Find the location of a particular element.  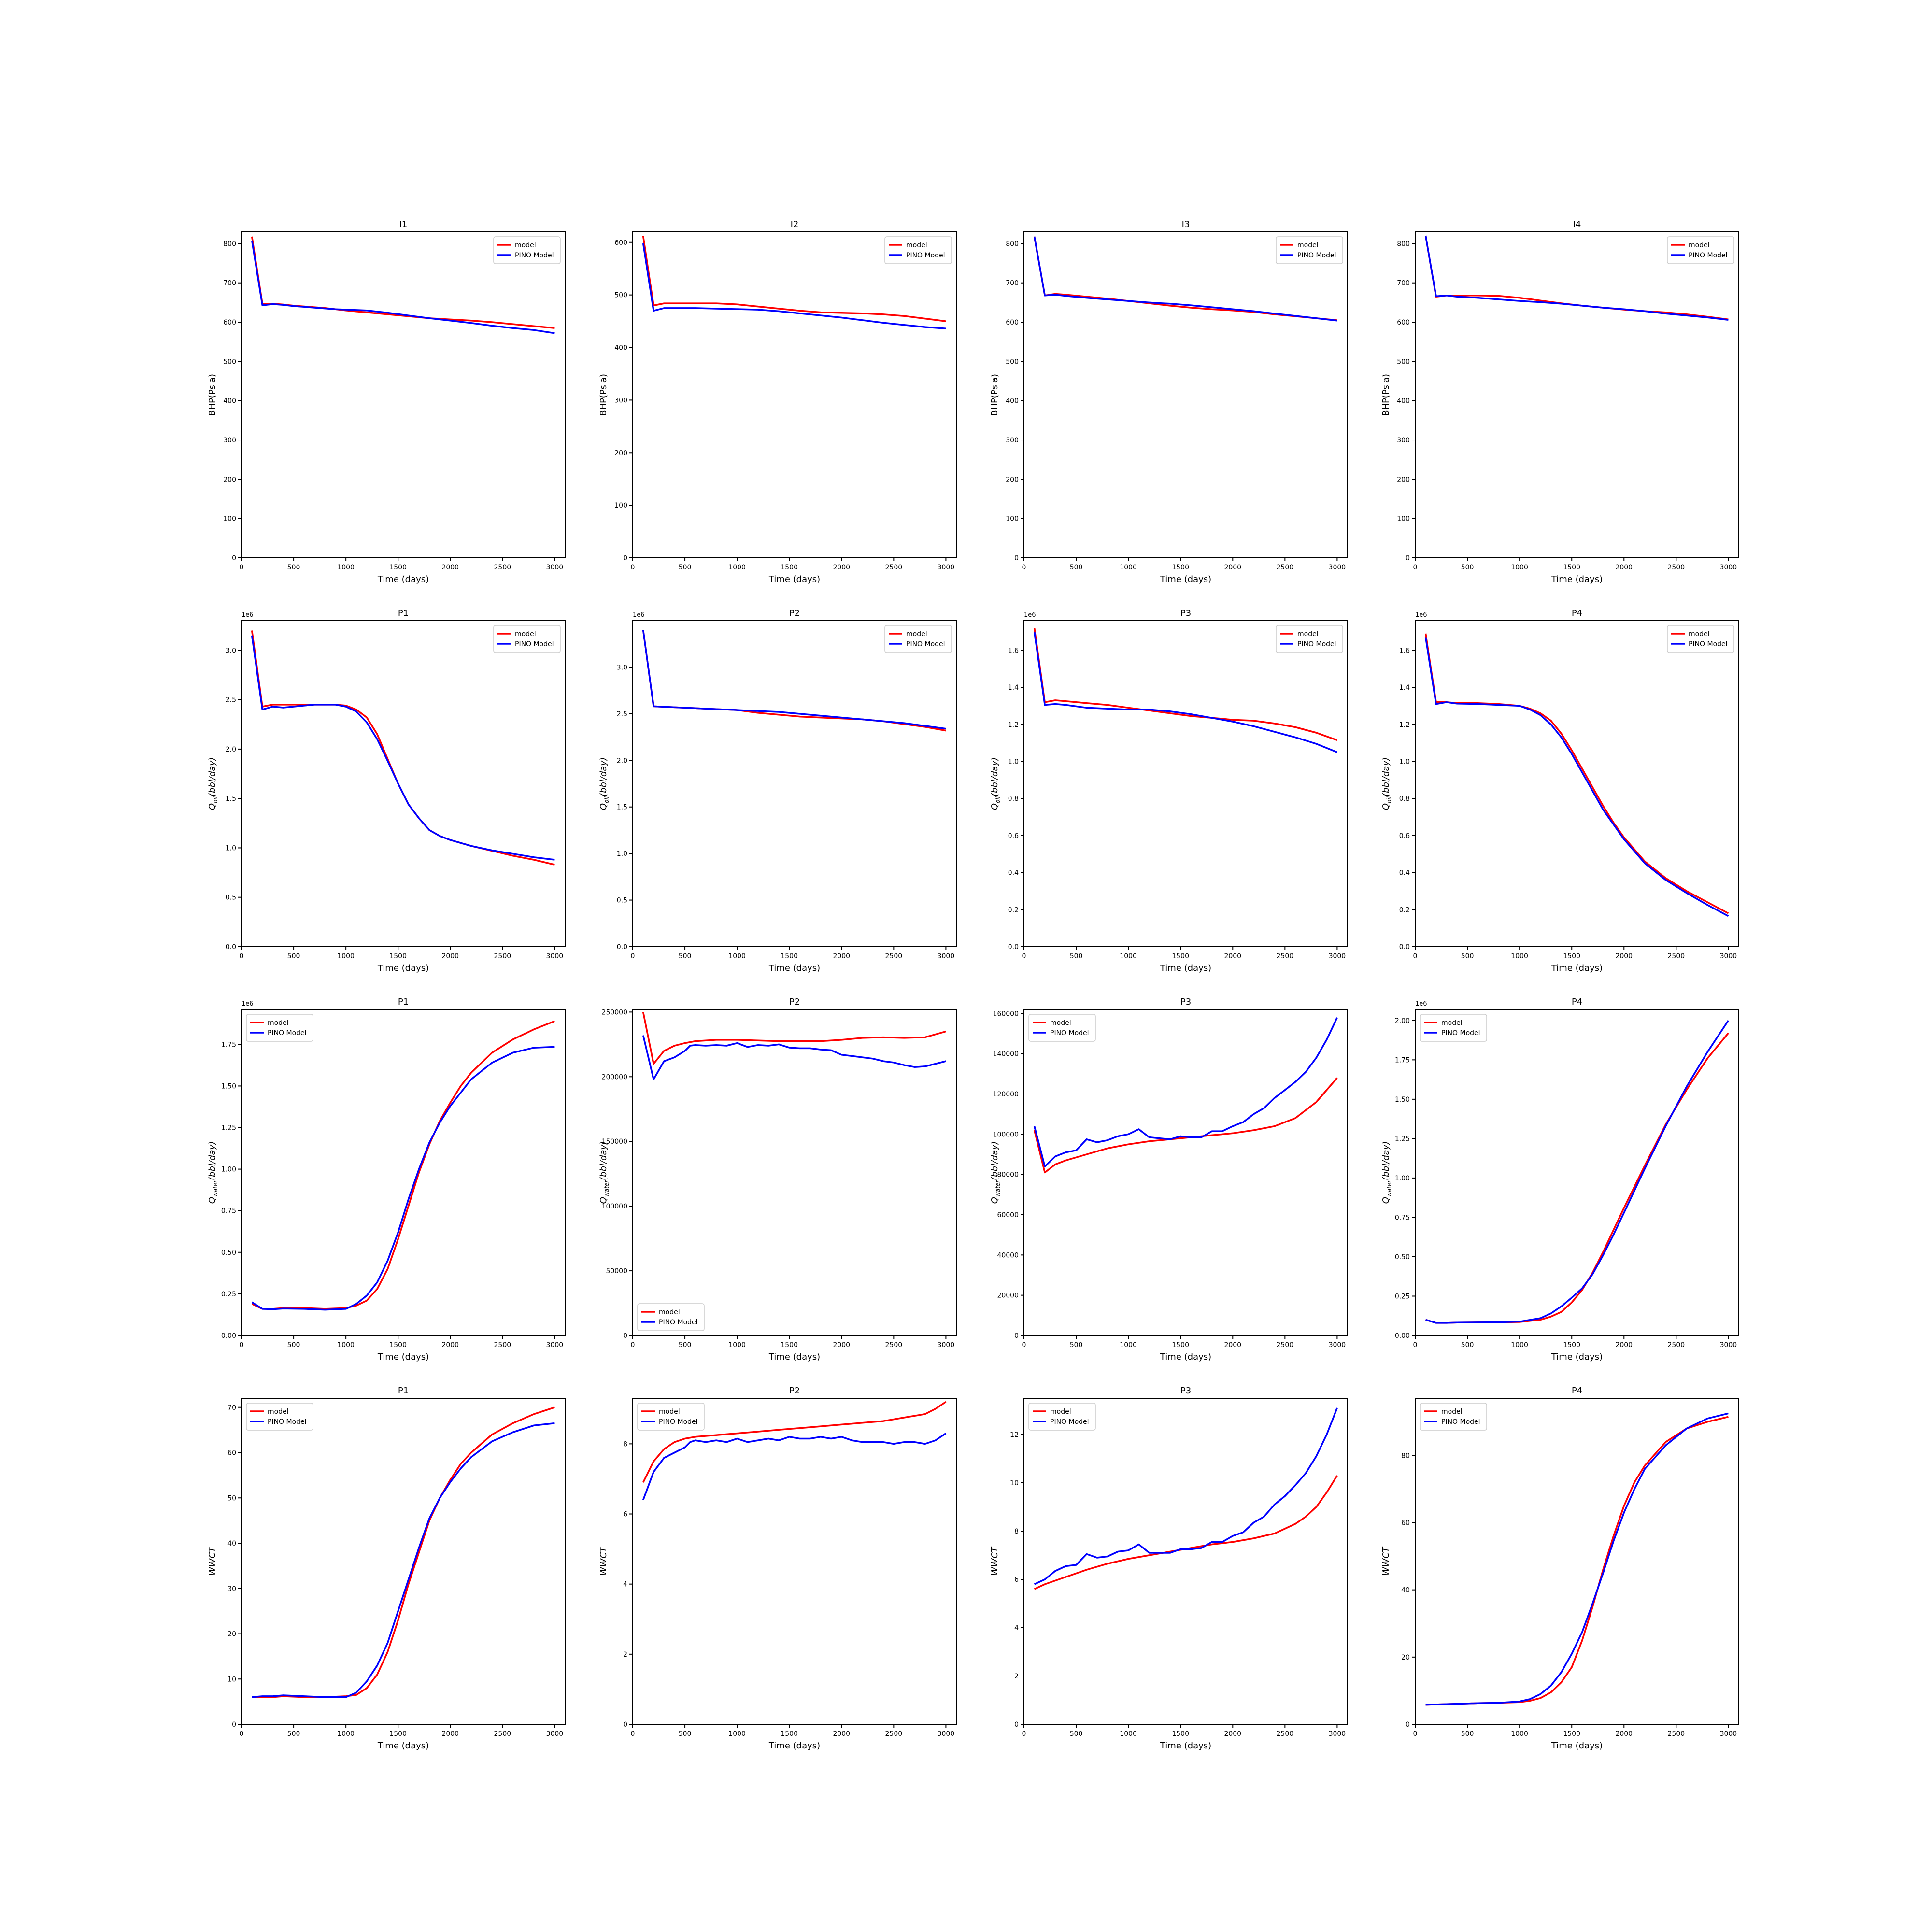

y-tick-label: 250000 is located at coordinates (614, 1012).